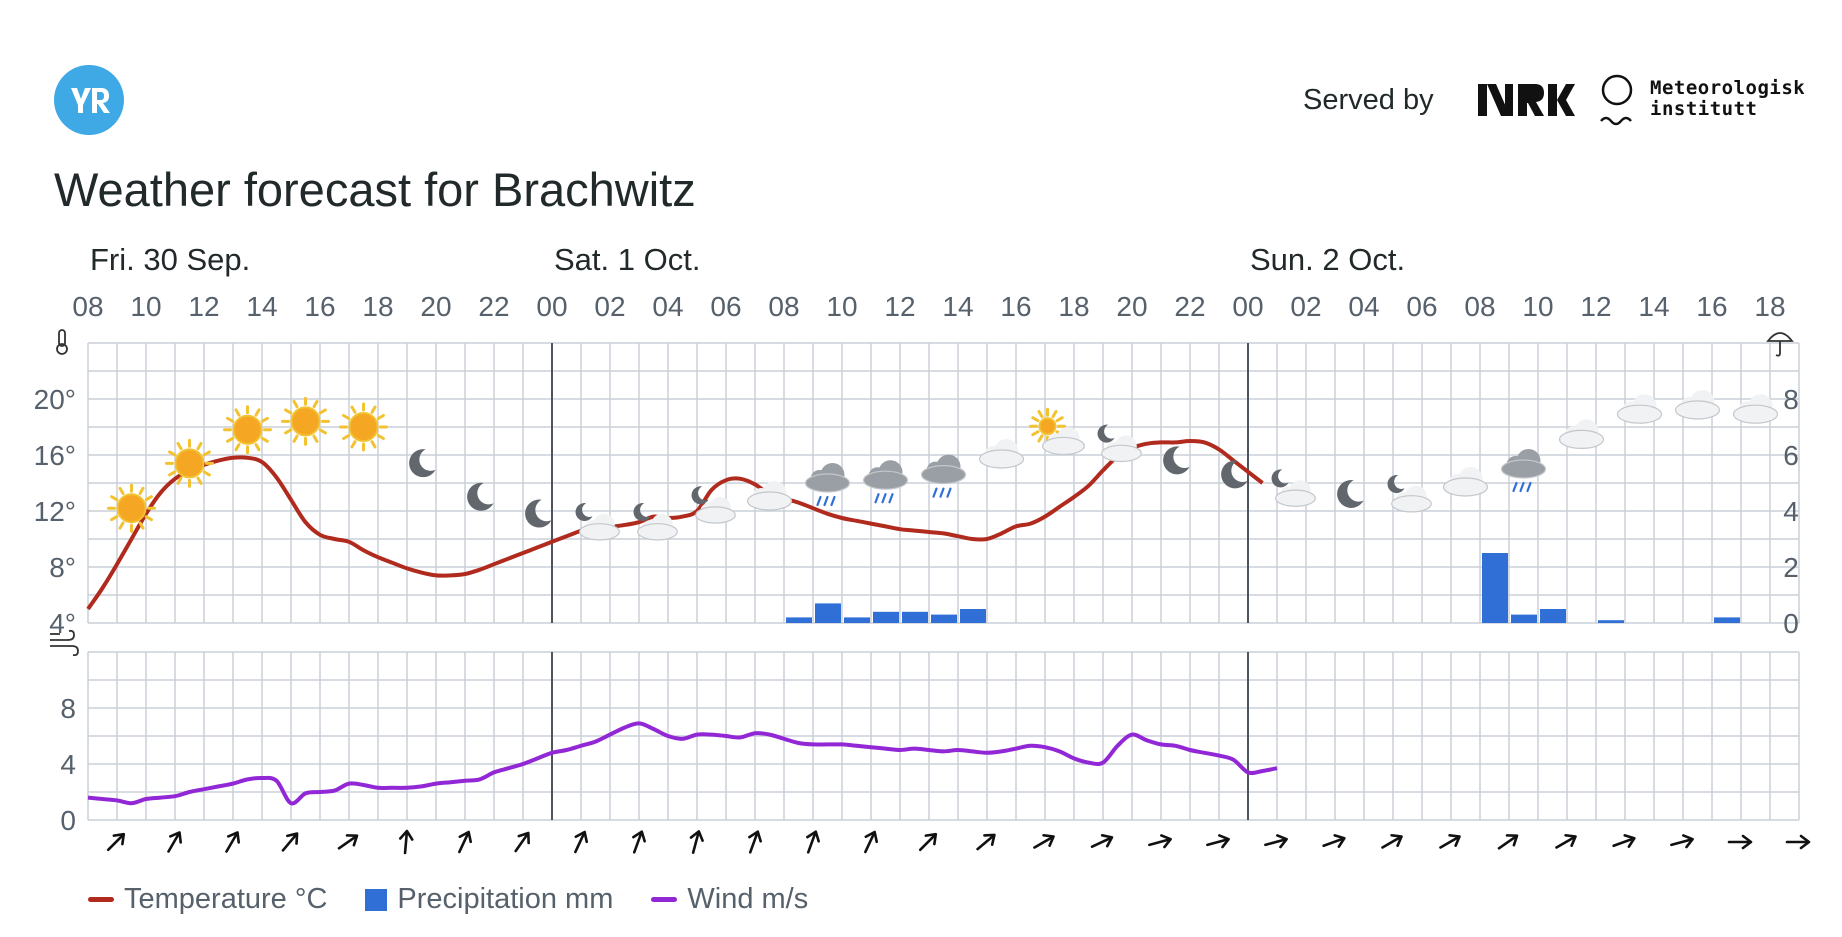 Image resolution: width=1842 pixels, height=937 pixels. I want to click on hour-label: 08, so click(1479, 306).